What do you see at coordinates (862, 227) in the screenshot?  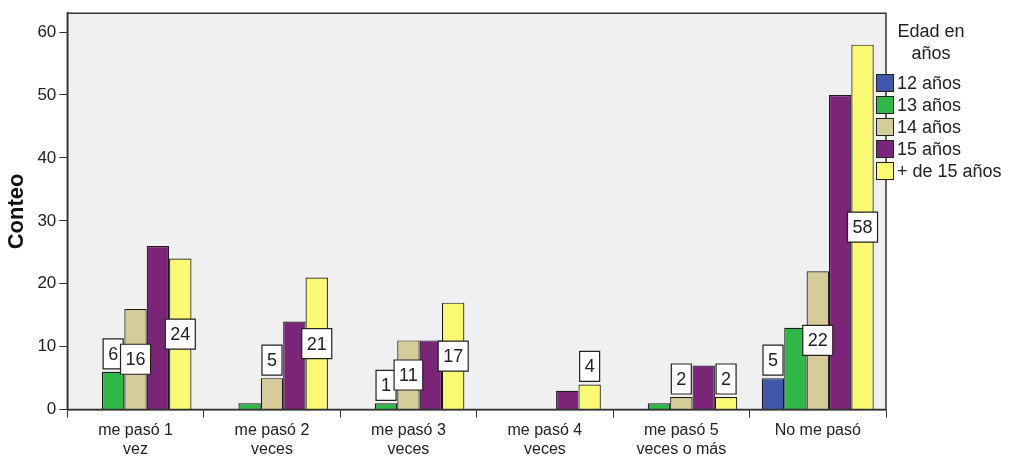 I see `data-label: 58` at bounding box center [862, 227].